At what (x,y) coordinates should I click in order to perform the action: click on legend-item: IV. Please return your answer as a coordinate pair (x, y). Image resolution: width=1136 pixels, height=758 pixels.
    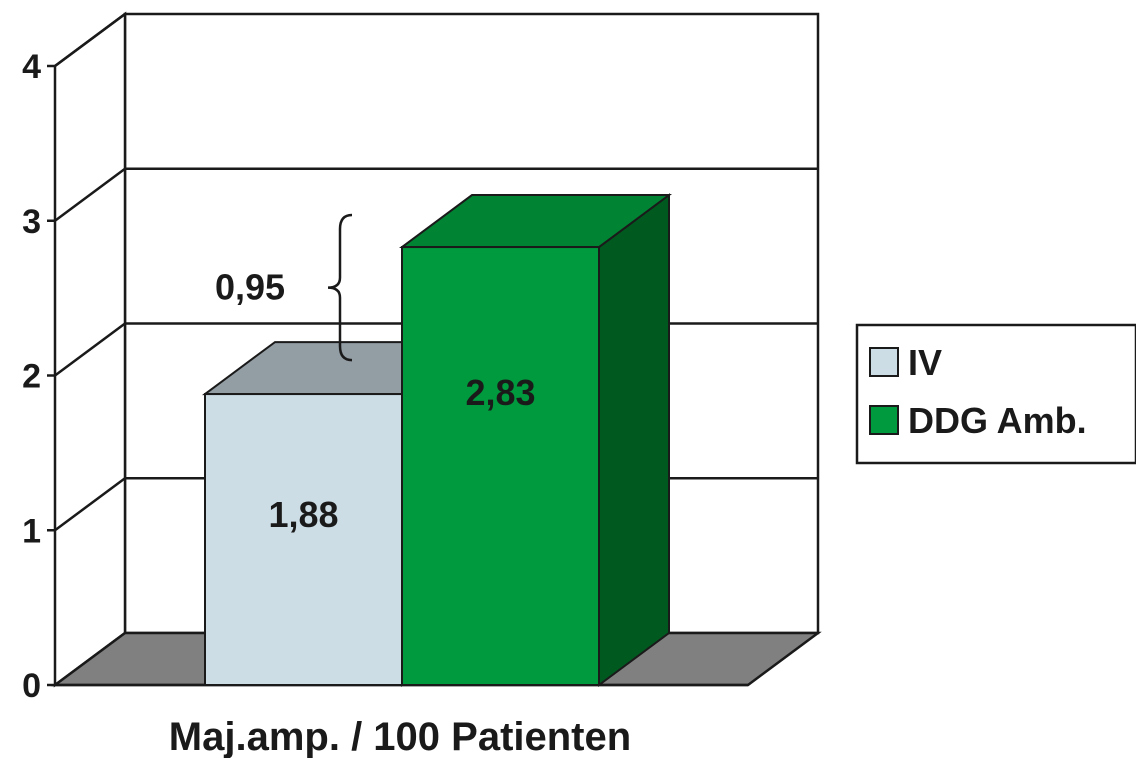
    Looking at the image, I should click on (905, 362).